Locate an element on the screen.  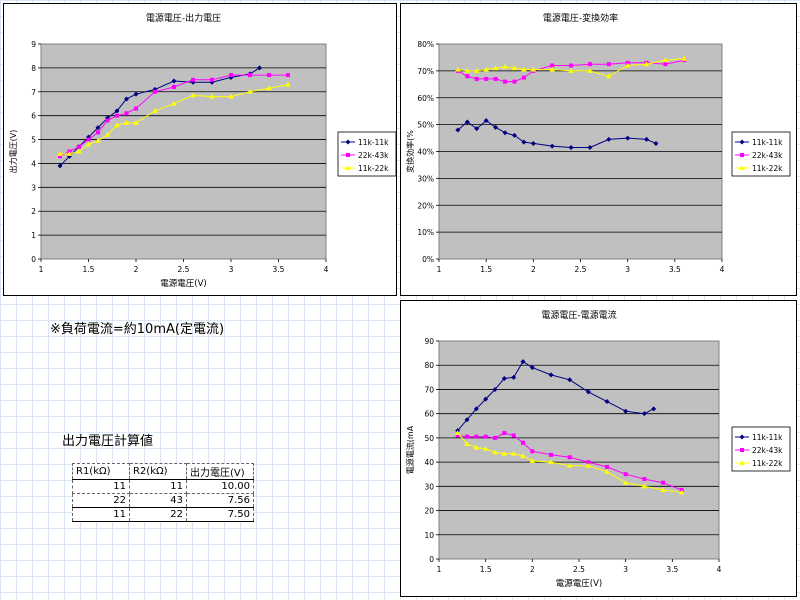
y-tick-label: 30% is located at coordinates (425, 178).